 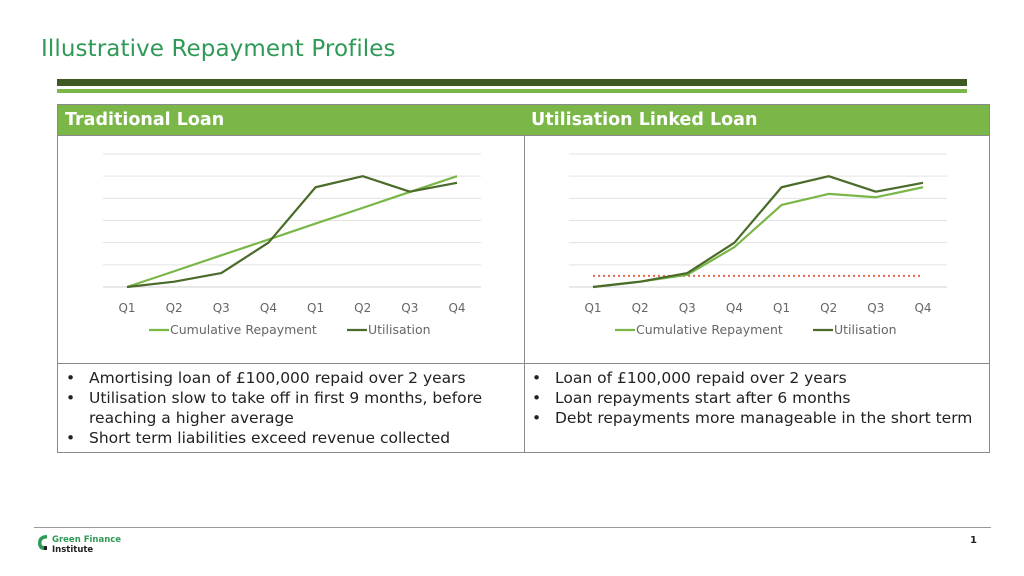 I want to click on footer-divider, so click(x=512, y=527).